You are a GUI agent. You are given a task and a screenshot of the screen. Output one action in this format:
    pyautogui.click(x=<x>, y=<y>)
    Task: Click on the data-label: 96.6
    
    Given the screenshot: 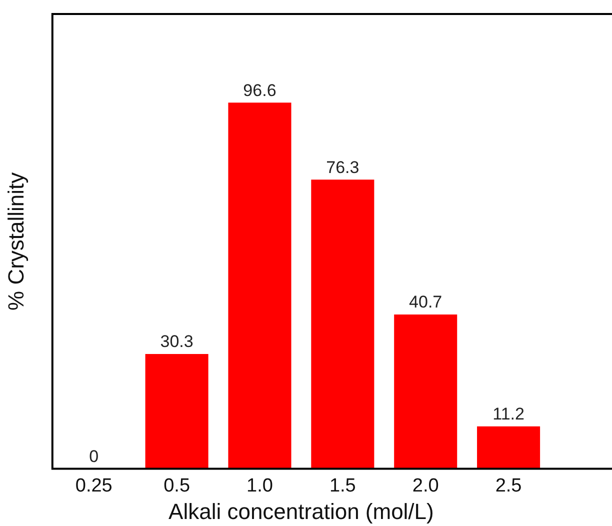 What is the action you would take?
    pyautogui.click(x=259, y=90)
    